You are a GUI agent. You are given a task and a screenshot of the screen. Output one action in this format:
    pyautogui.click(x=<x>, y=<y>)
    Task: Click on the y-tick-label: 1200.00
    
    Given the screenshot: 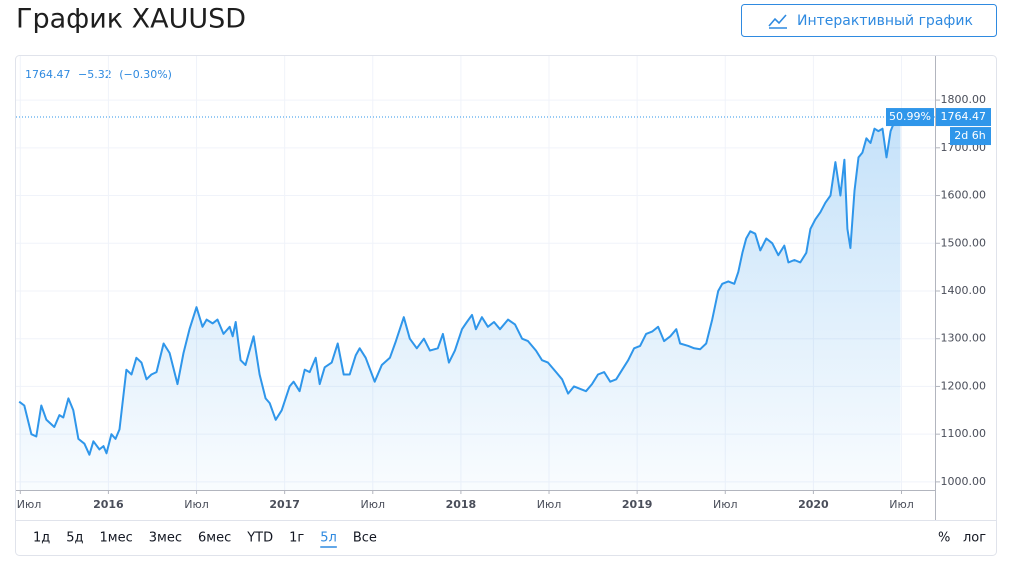 What is the action you would take?
    pyautogui.click(x=964, y=385)
    